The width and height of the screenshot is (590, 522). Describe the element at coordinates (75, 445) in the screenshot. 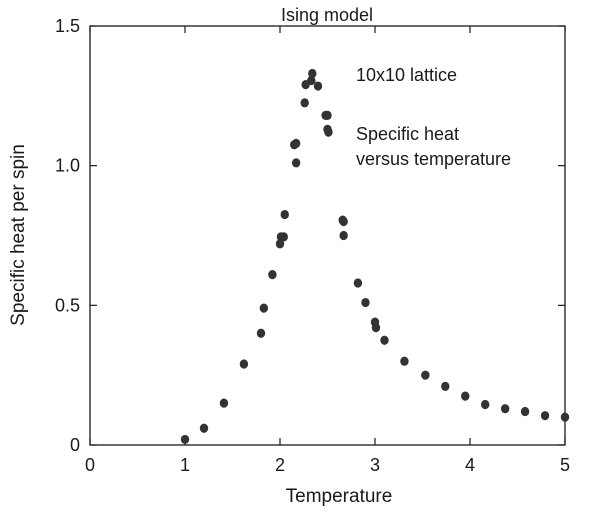

I see `y-tick-label: 0` at that location.